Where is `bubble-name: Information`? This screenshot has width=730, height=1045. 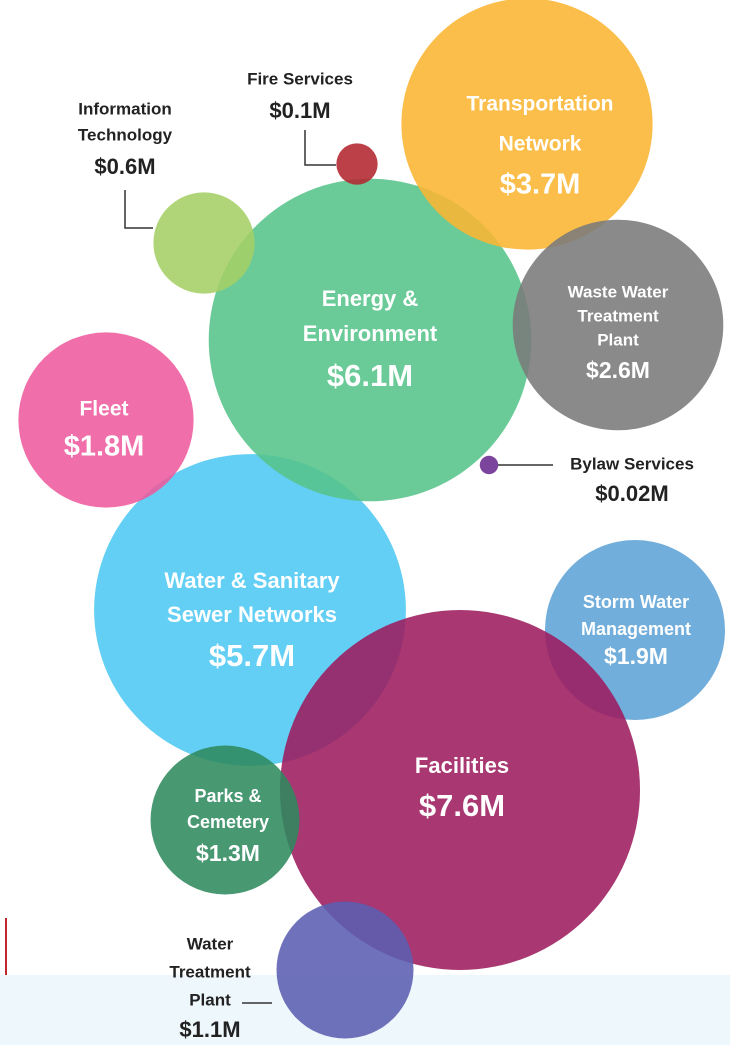 bubble-name: Information is located at coordinates (125, 108).